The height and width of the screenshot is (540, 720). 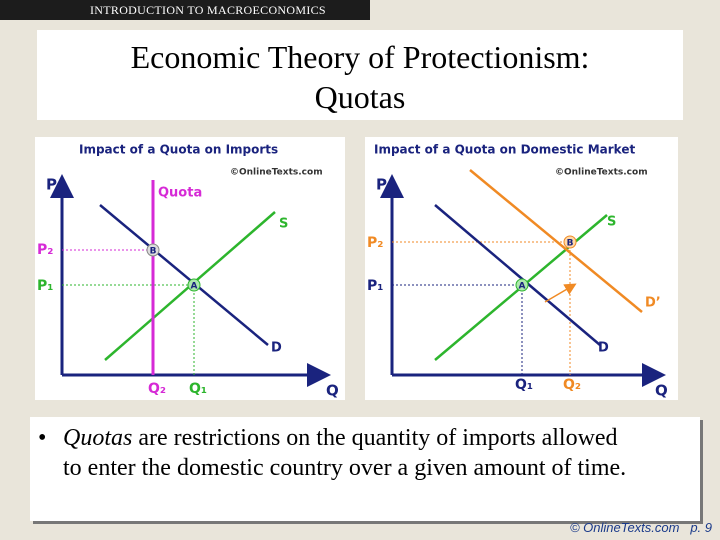 I want to click on bullet-emphasis: Quotas, so click(x=98, y=438).